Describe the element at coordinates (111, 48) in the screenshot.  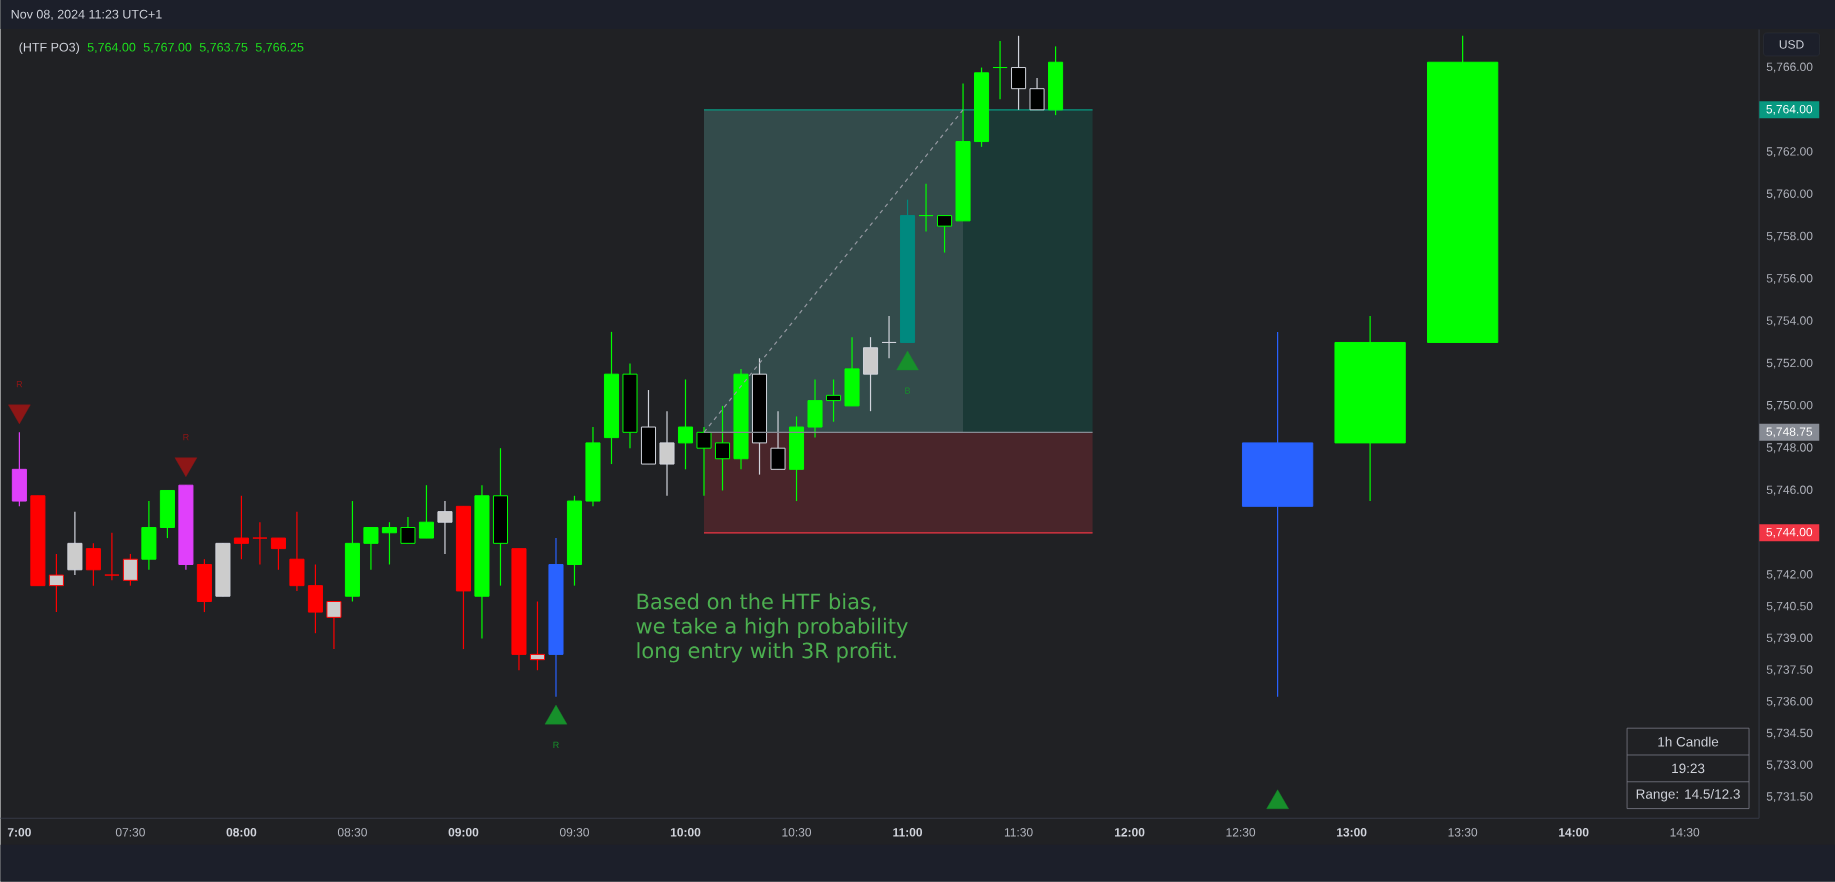
I see `annotation: 5,764.00` at that location.